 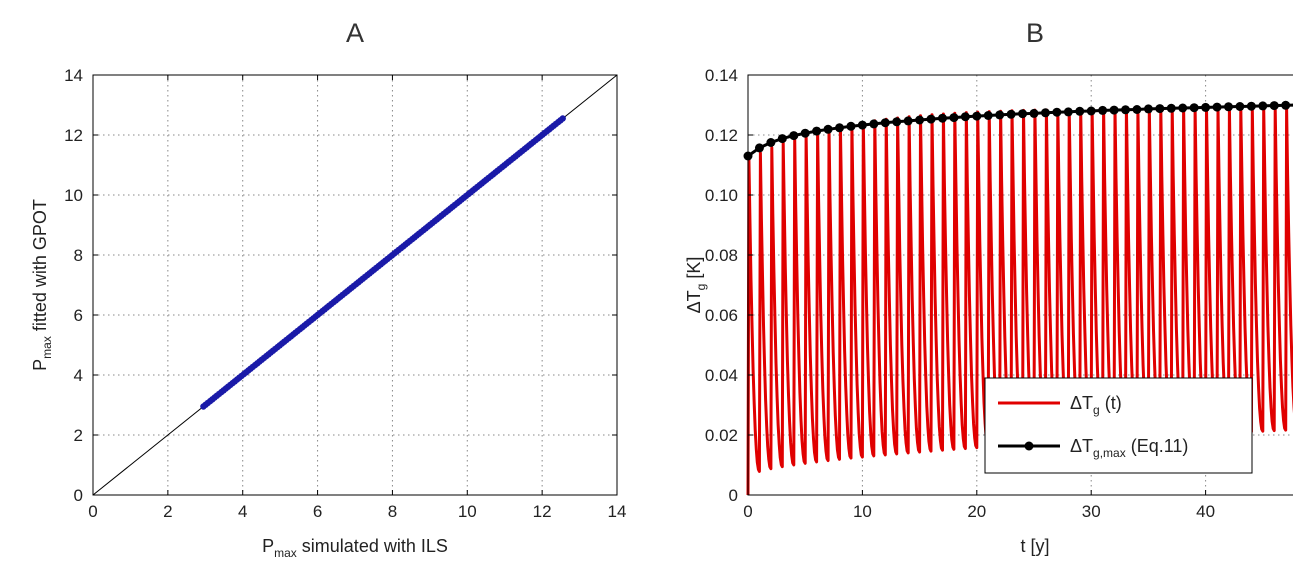 I want to click on legend-entry-1: ΔTg (t), so click(x=1096, y=405).